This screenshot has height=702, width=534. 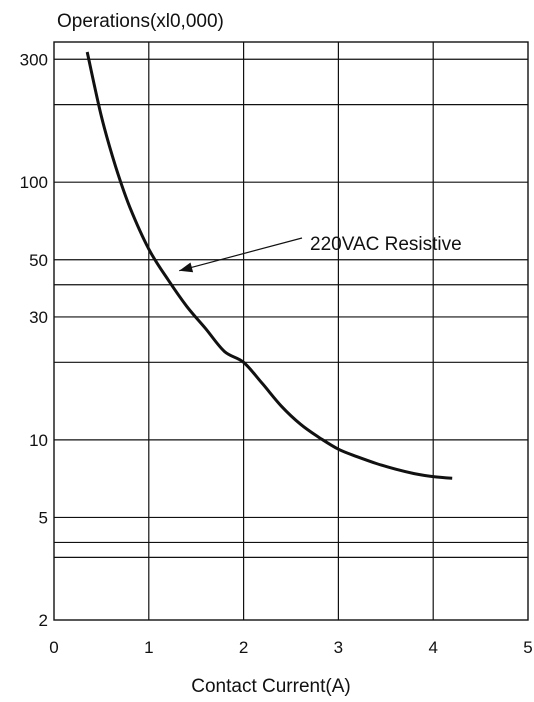 What do you see at coordinates (186, 267) in the screenshot?
I see `annotation-arrow-head` at bounding box center [186, 267].